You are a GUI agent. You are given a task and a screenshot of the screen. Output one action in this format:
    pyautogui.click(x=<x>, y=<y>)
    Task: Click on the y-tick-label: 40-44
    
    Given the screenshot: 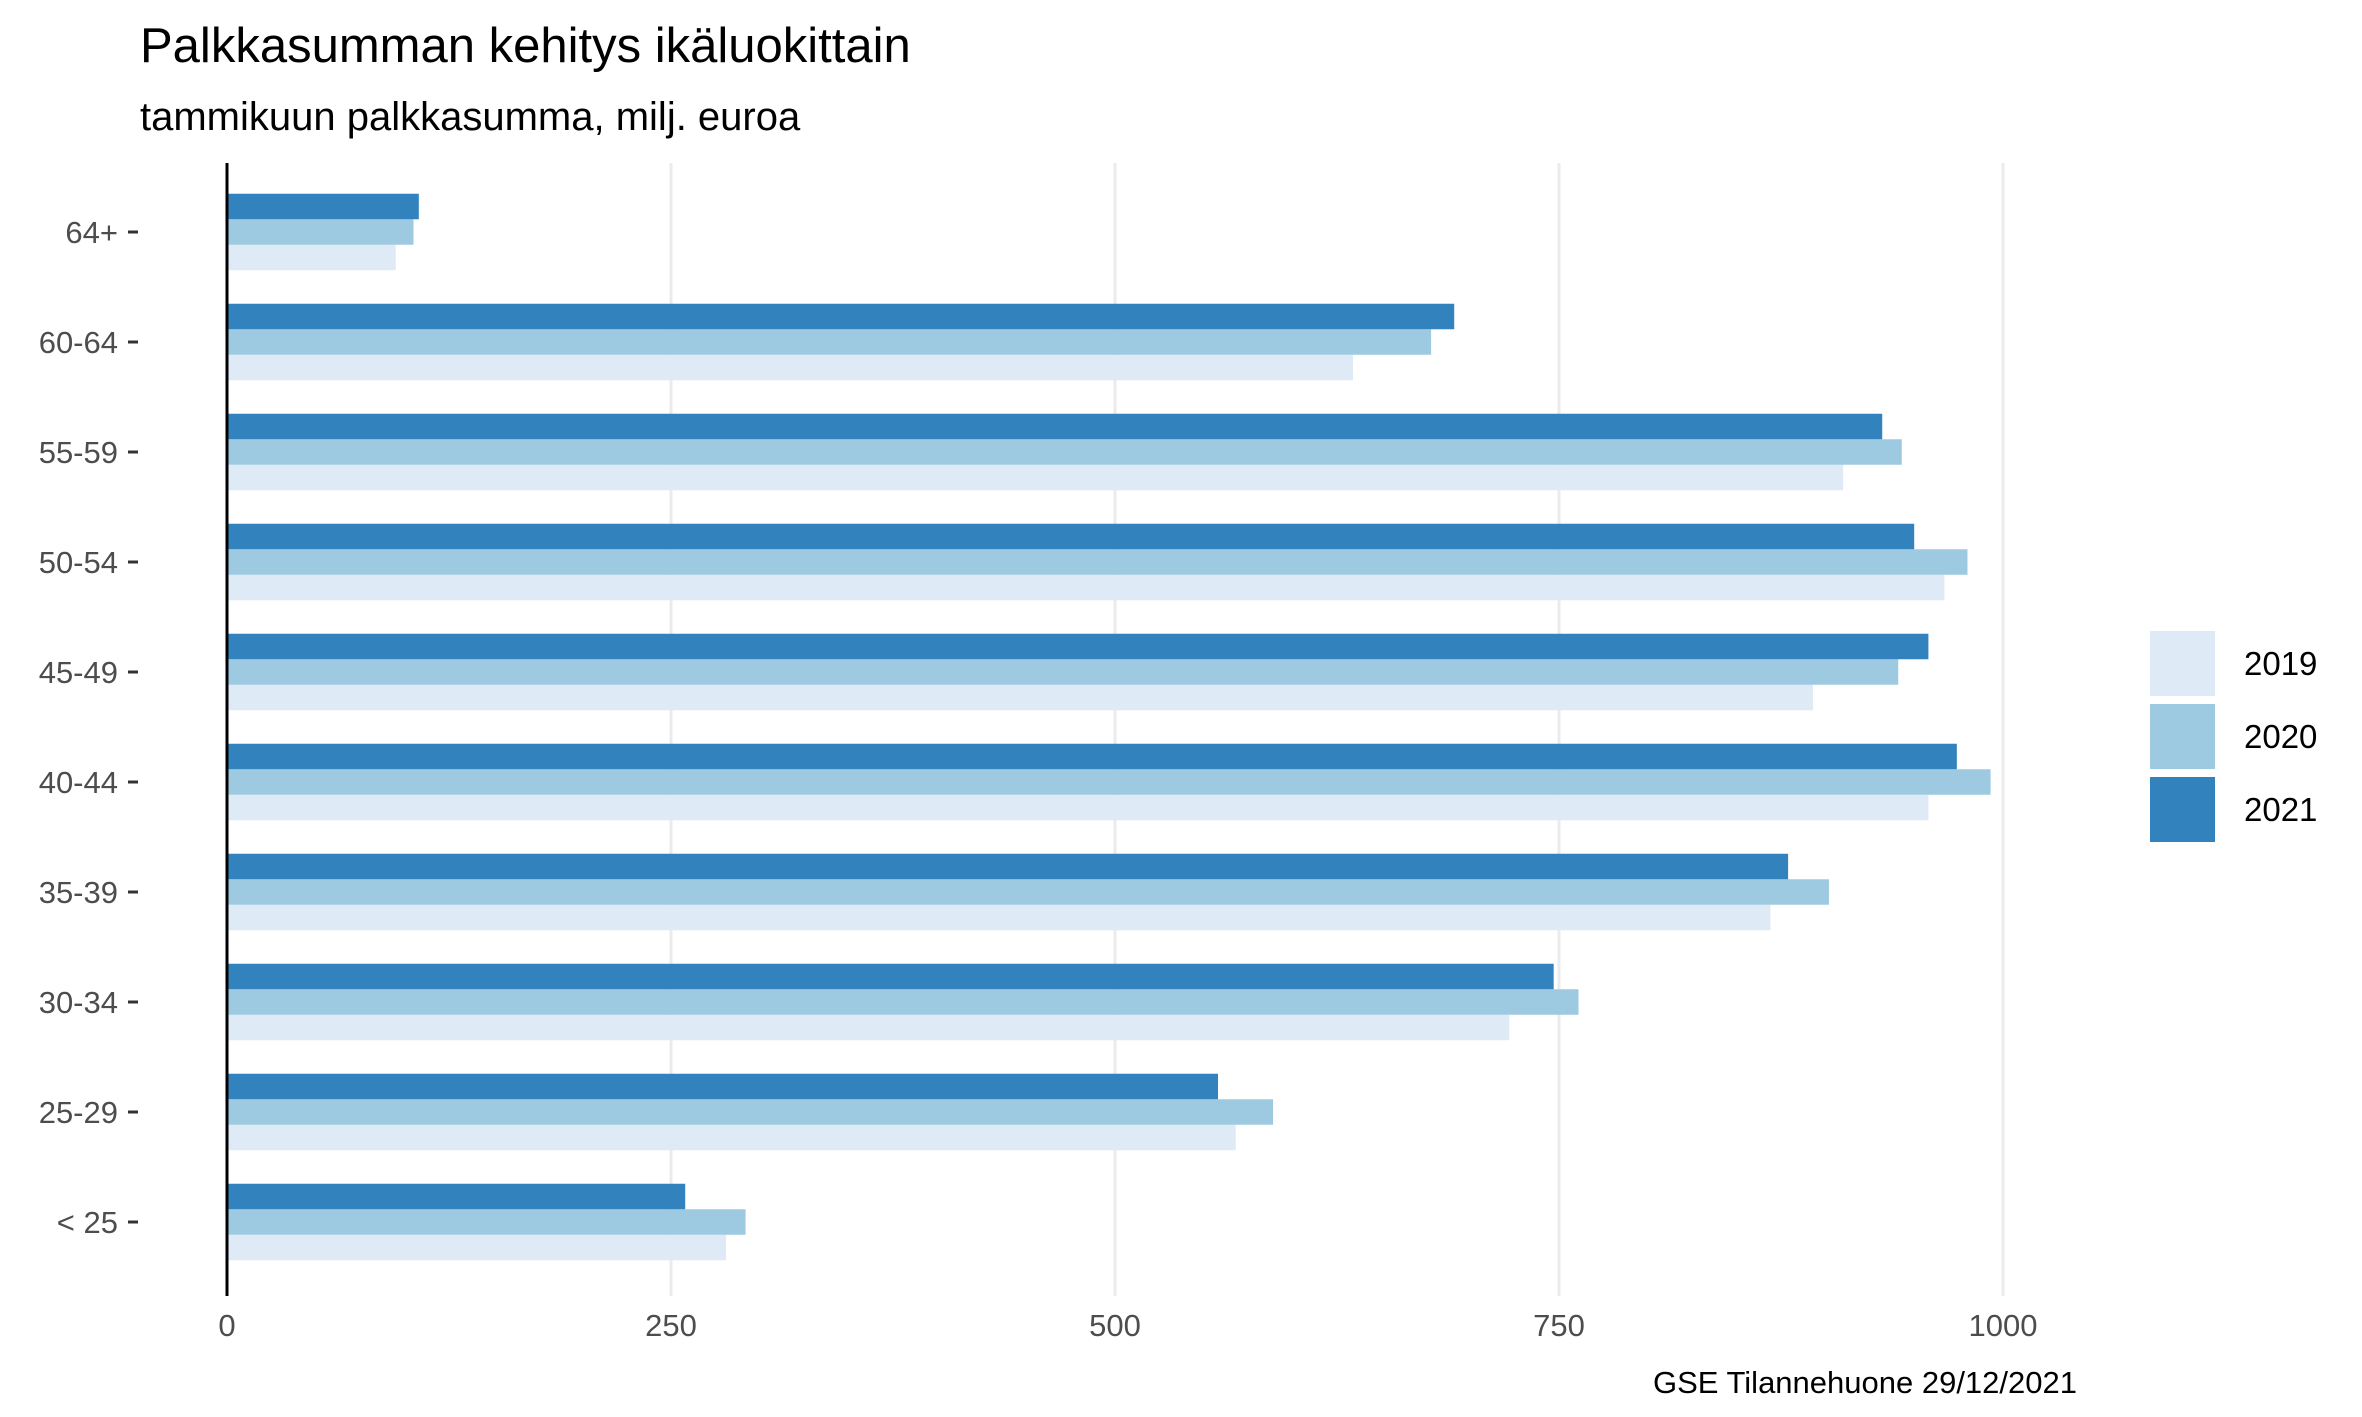 What is the action you would take?
    pyautogui.click(x=78, y=782)
    